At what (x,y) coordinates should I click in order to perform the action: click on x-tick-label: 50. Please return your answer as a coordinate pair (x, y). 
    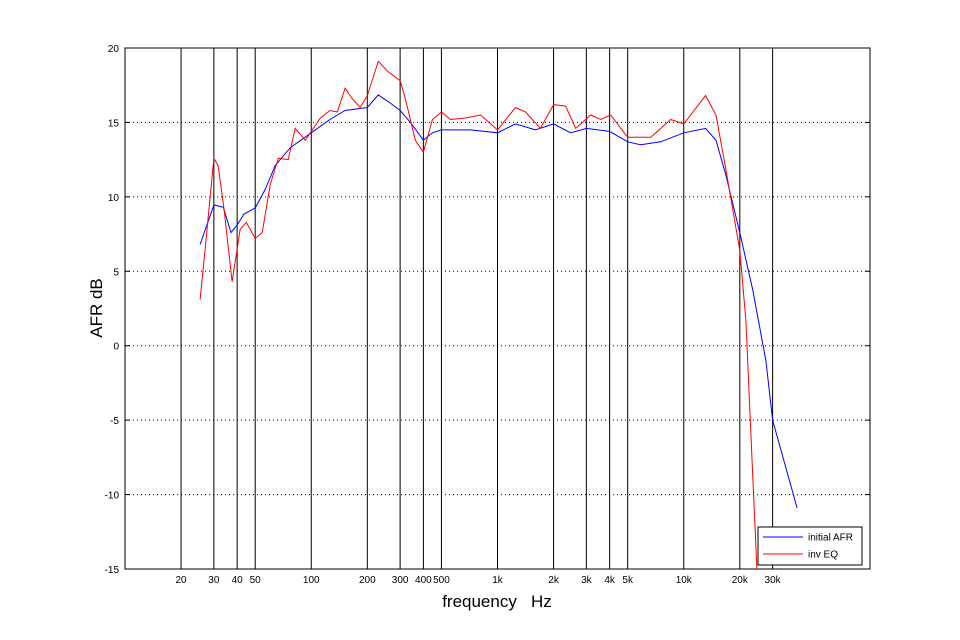
    Looking at the image, I should click on (256, 580).